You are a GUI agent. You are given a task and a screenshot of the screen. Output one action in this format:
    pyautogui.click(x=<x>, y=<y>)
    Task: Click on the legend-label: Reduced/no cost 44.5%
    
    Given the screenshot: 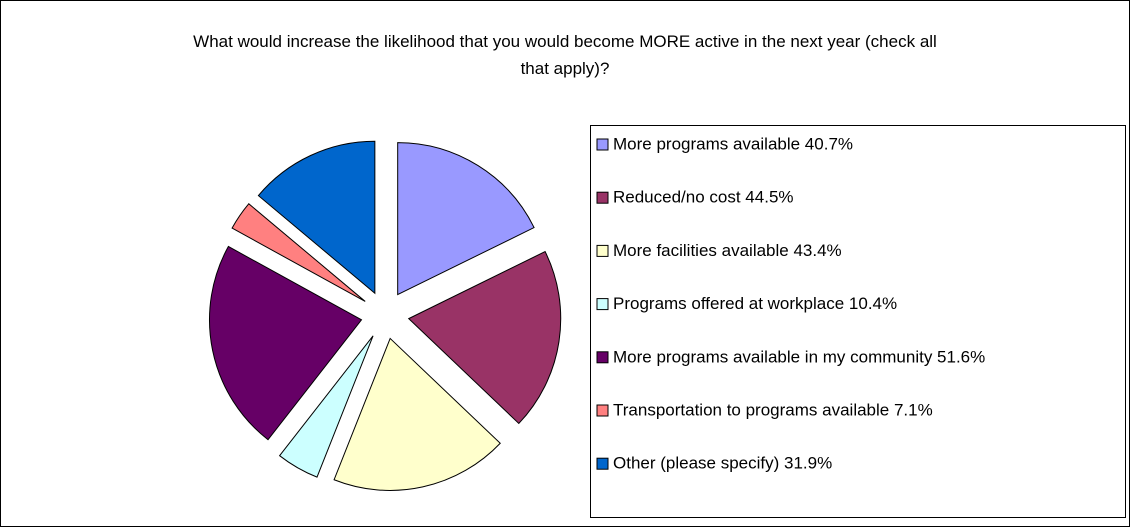 What is the action you would take?
    pyautogui.click(x=703, y=197)
    